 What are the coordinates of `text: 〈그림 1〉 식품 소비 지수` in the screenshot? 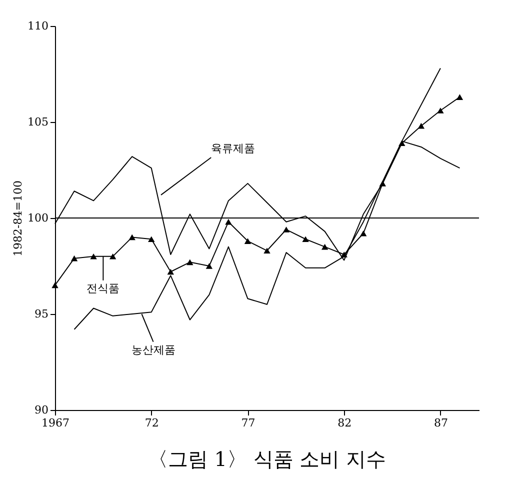 It's located at (267, 459).